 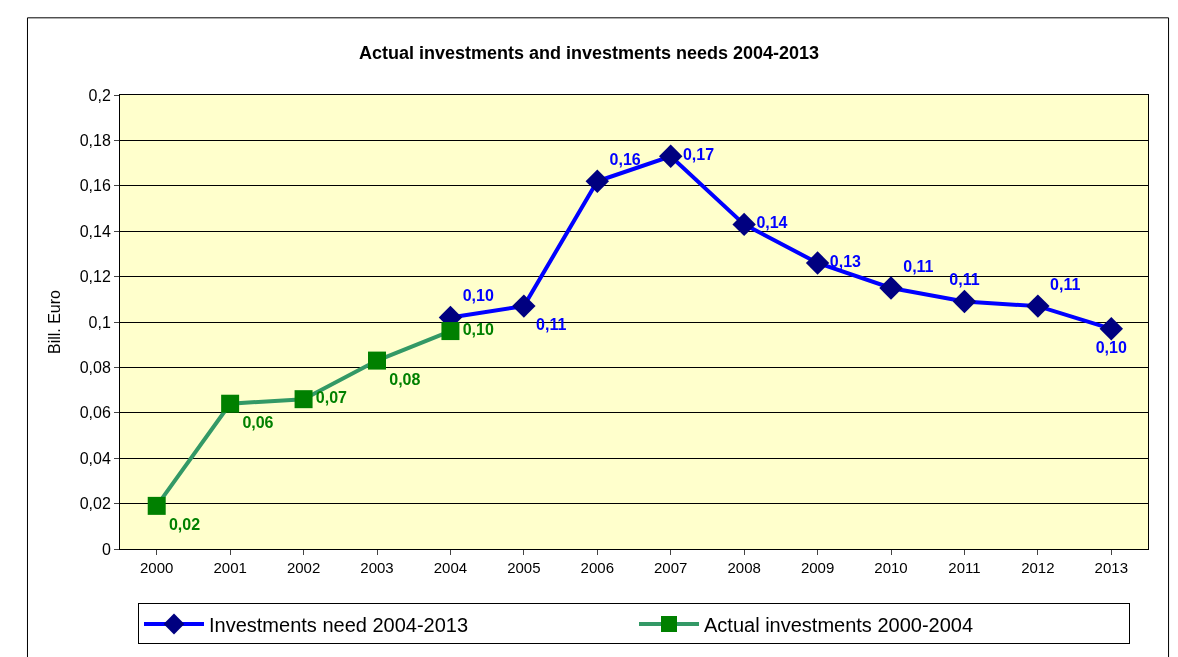 What do you see at coordinates (671, 567) in the screenshot?
I see `x-tick-label: 2007` at bounding box center [671, 567].